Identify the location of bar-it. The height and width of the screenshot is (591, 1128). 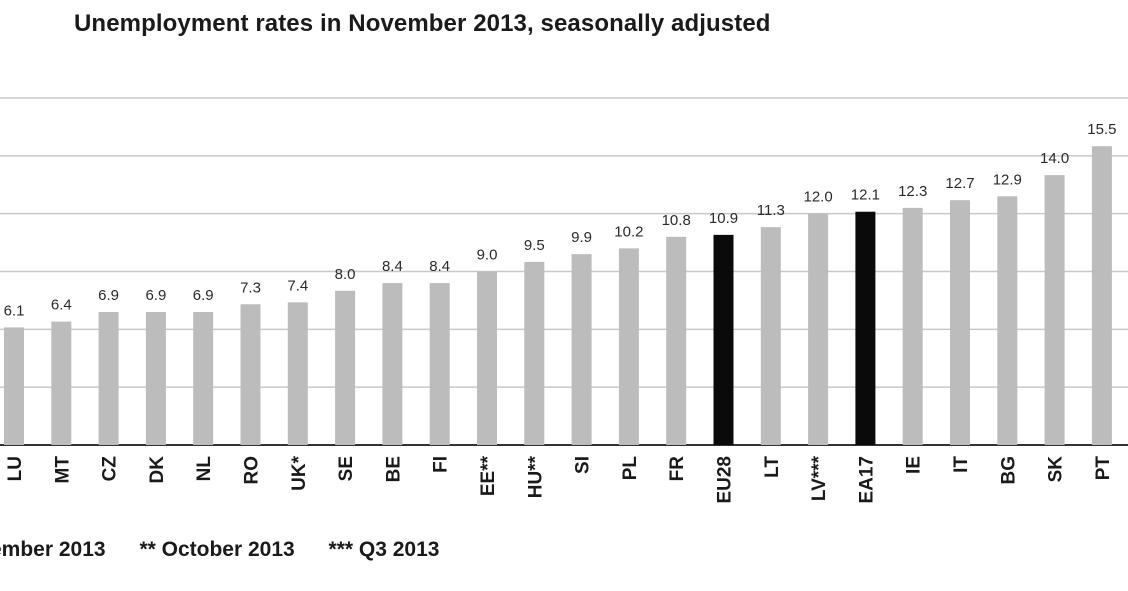
(960, 322).